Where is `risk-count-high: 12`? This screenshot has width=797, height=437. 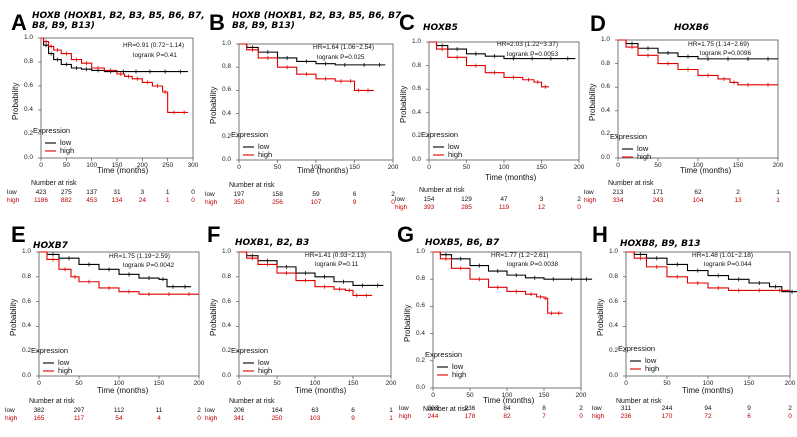
risk-count-high: 12 is located at coordinates (541, 207).